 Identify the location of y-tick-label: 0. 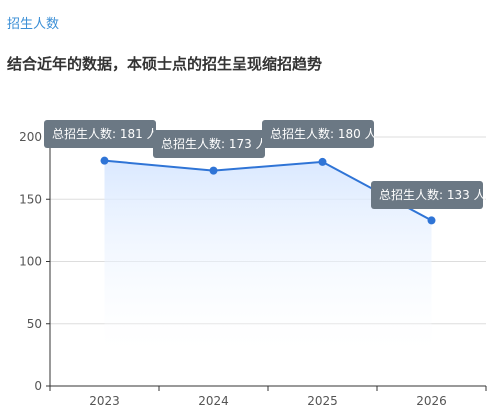
(38, 386).